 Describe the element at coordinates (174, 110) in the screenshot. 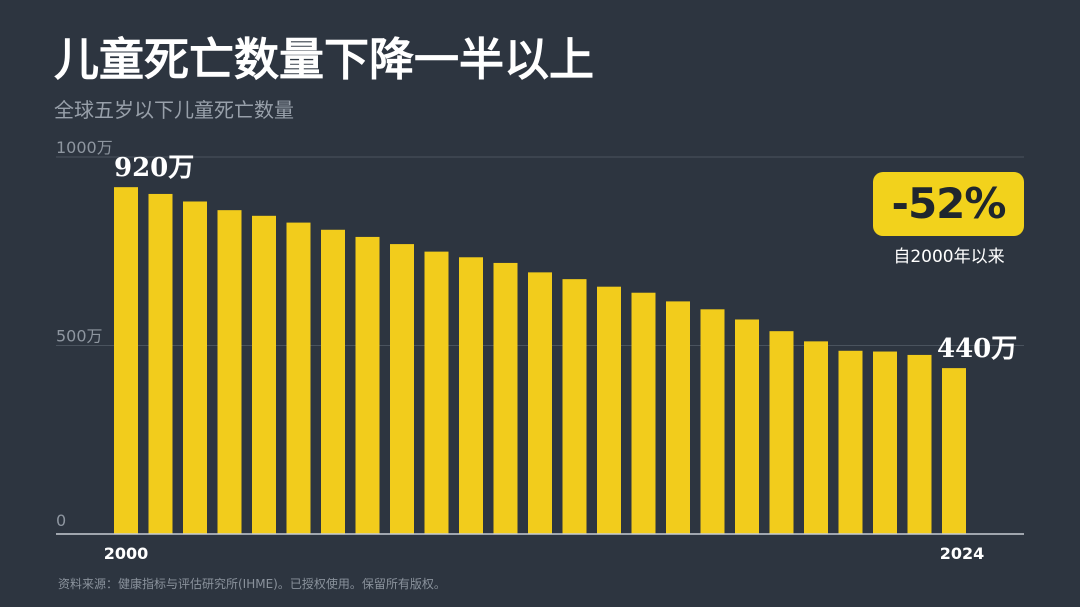

I see `chart-subtitle: 全球五岁以下儿童死亡数量` at that location.